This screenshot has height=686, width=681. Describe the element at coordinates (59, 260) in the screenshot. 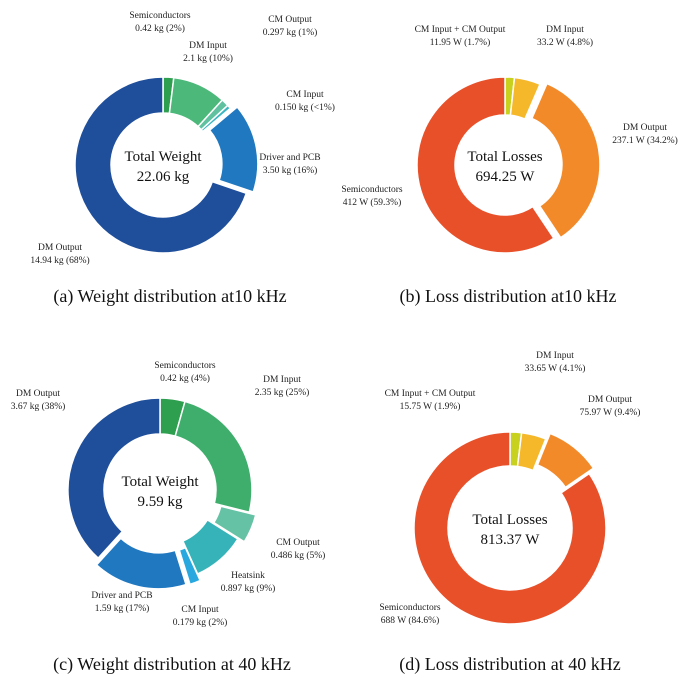

I see `slice-value-label: 14.94 kg (68%)` at that location.